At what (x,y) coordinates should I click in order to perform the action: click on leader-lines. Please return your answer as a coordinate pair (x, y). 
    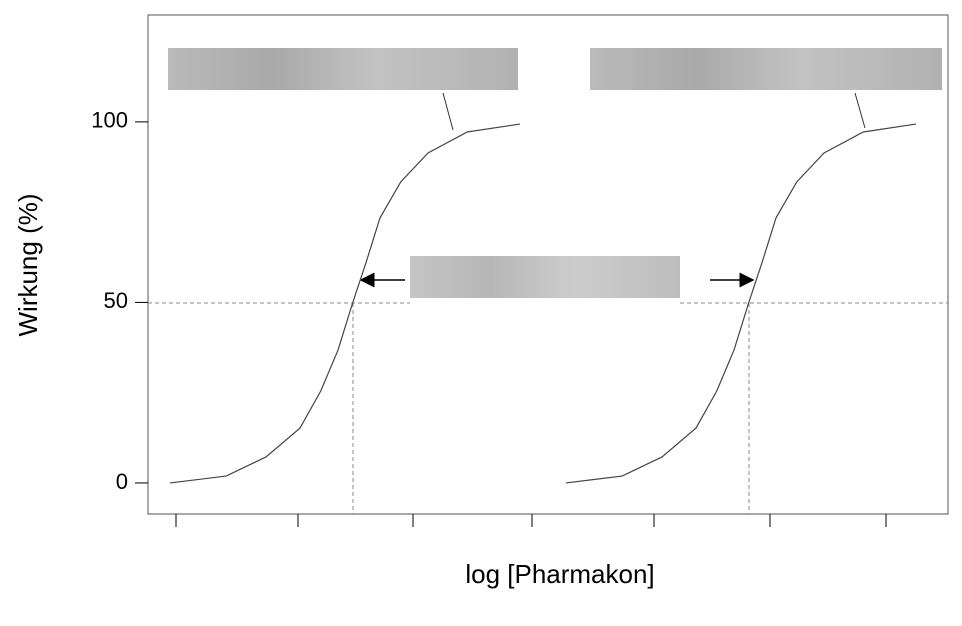
    Looking at the image, I should click on (654, 111).